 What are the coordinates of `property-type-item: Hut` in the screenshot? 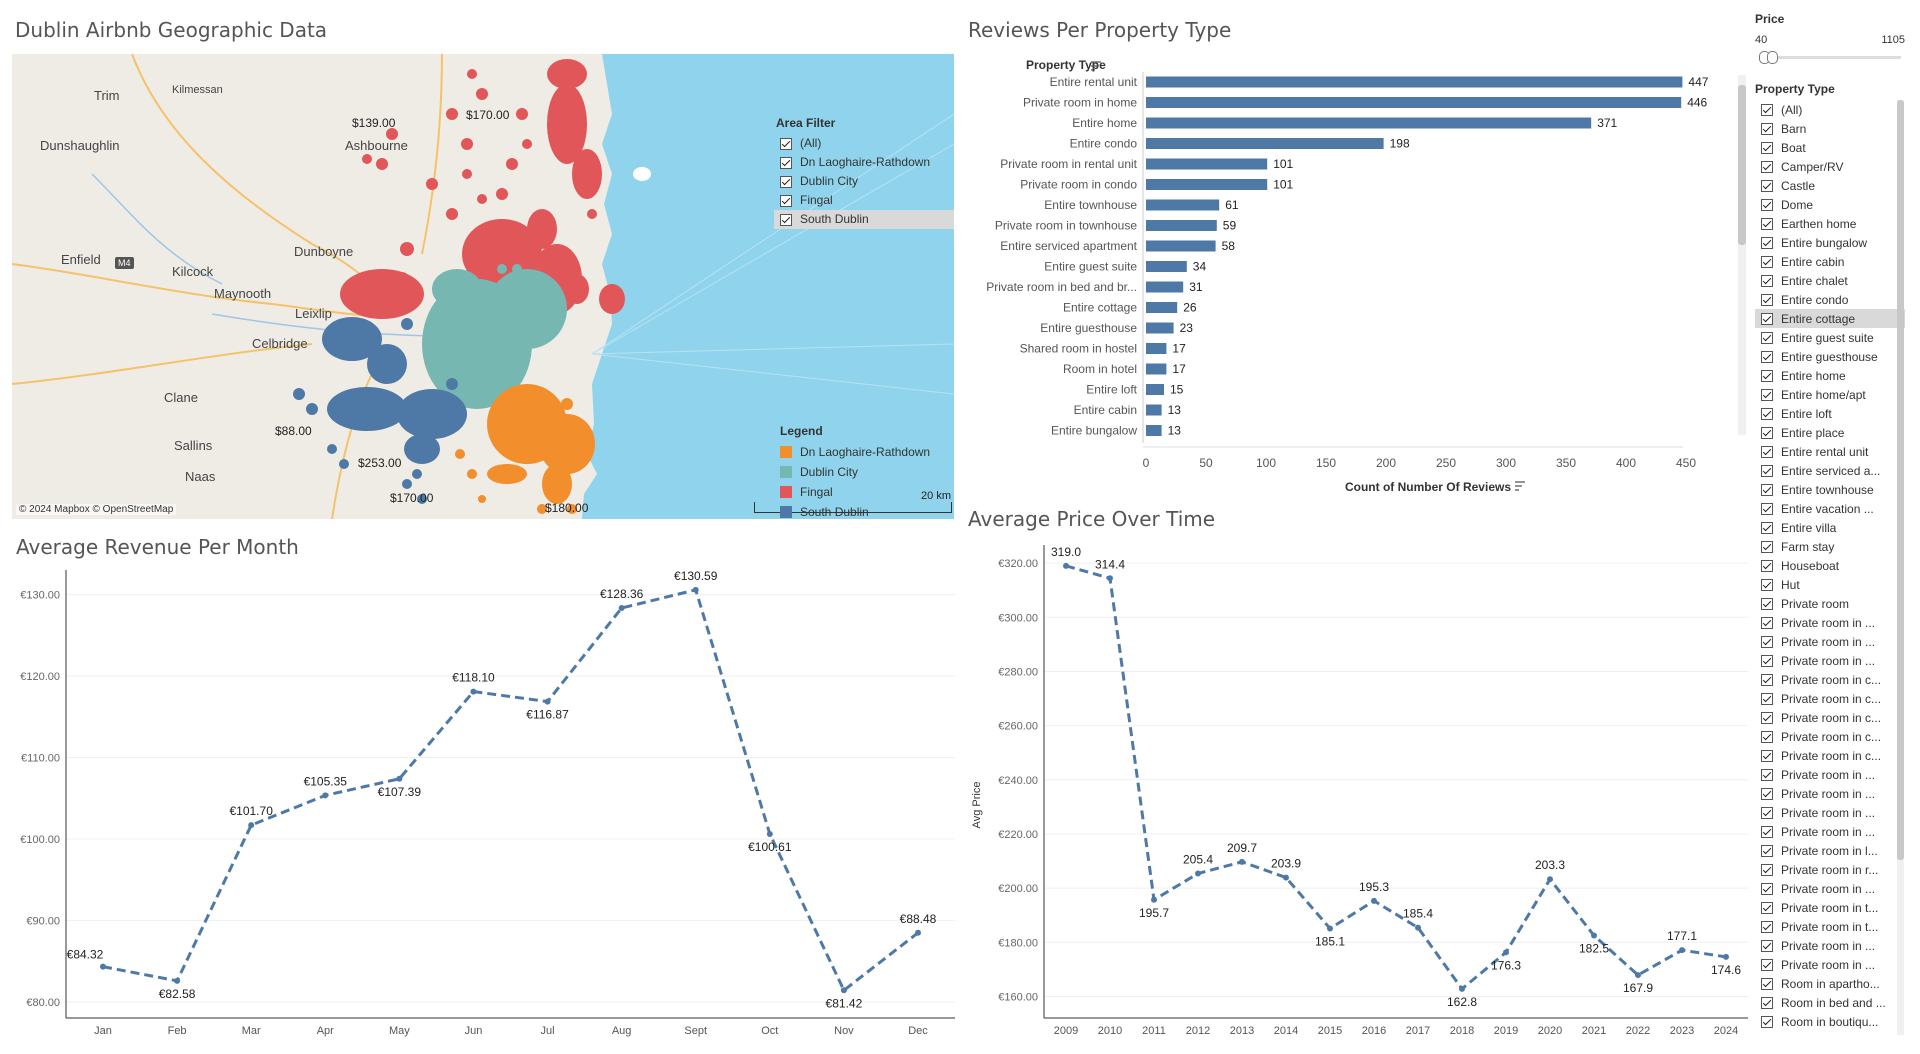 It's located at (1830, 584).